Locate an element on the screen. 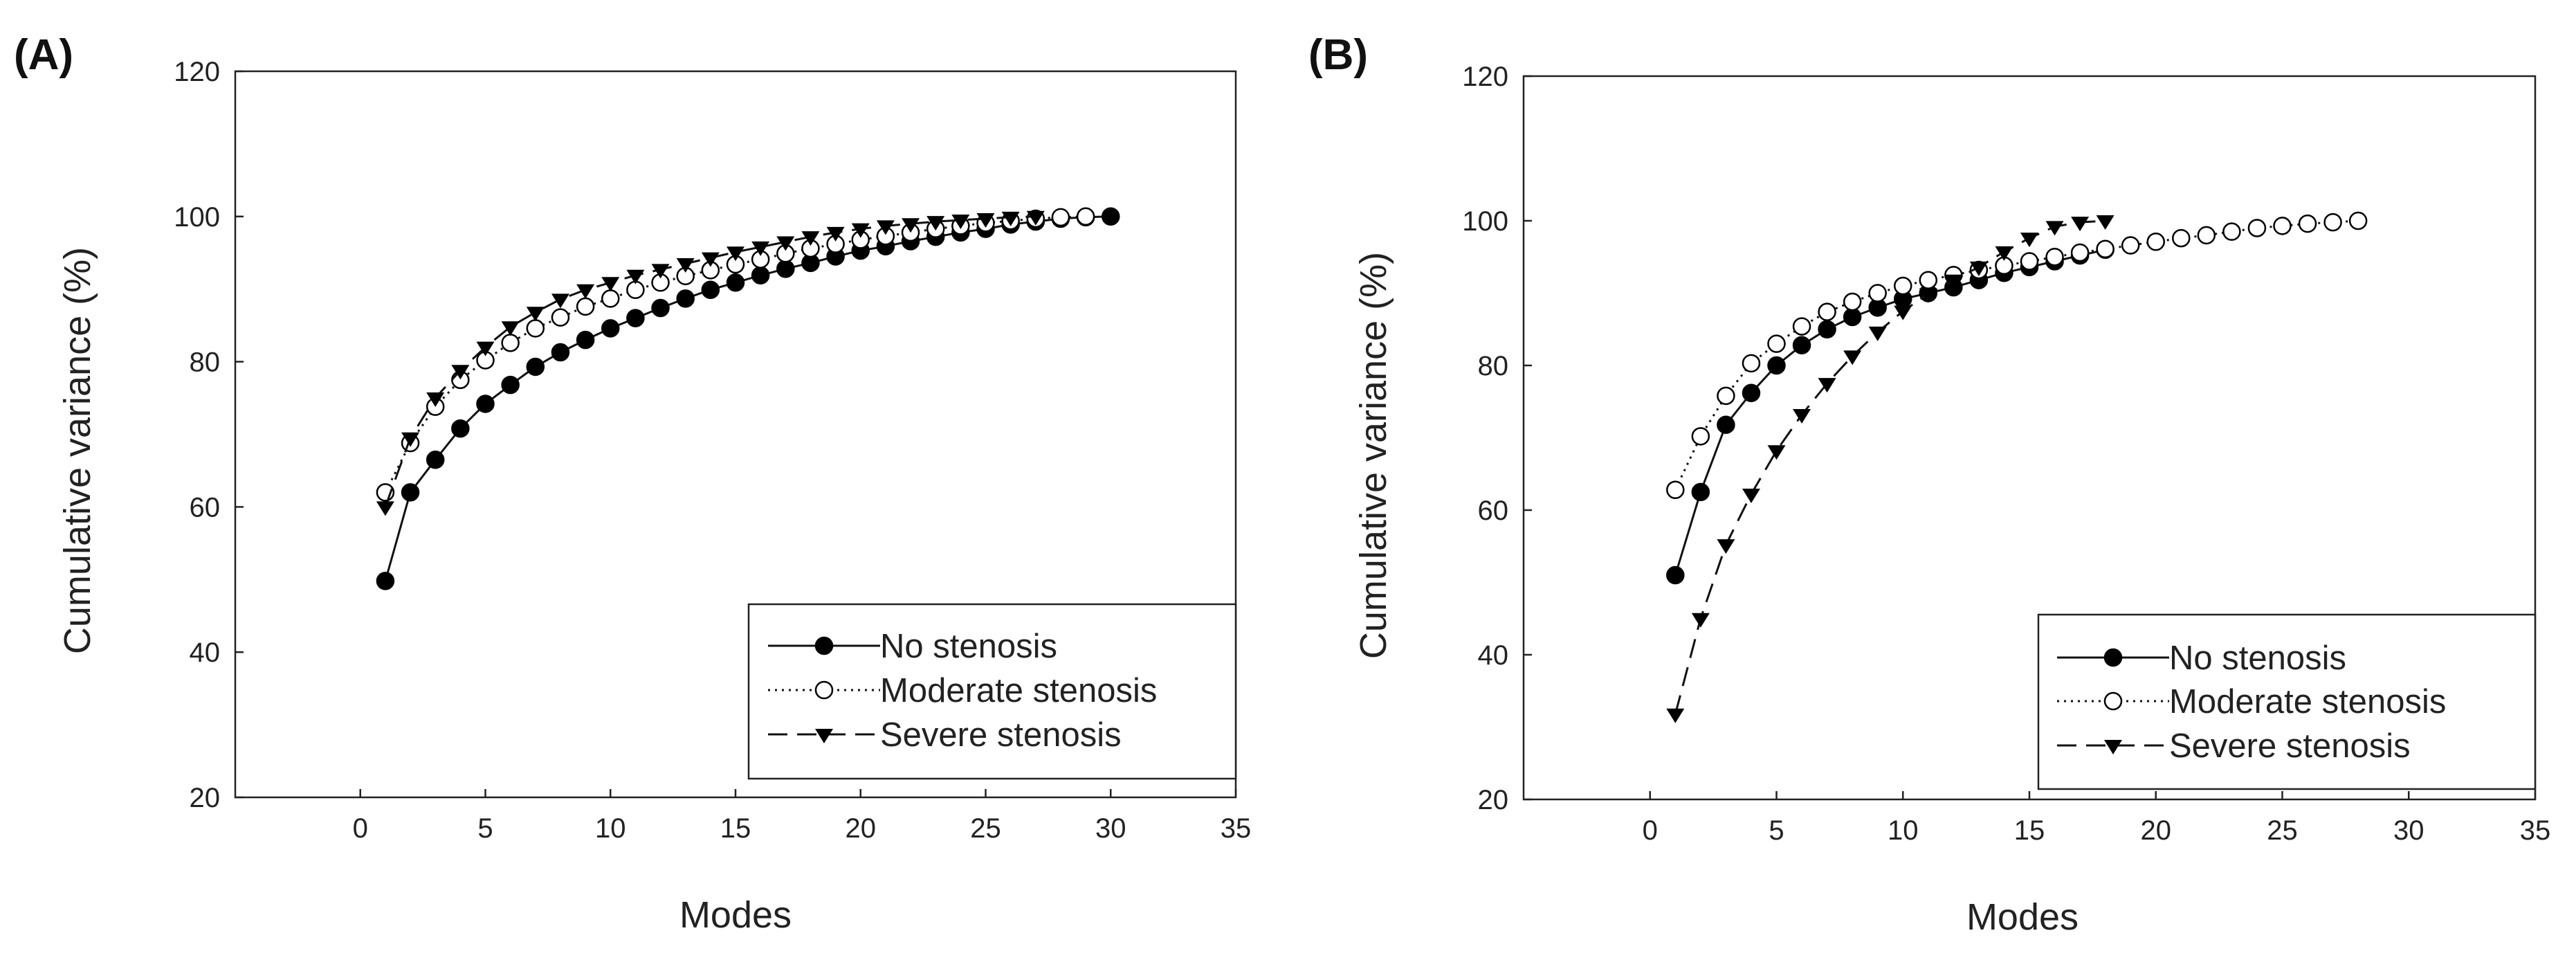 The width and height of the screenshot is (2576, 960). y-axis-title: Cumulative variance (%) is located at coordinates (1373, 455).